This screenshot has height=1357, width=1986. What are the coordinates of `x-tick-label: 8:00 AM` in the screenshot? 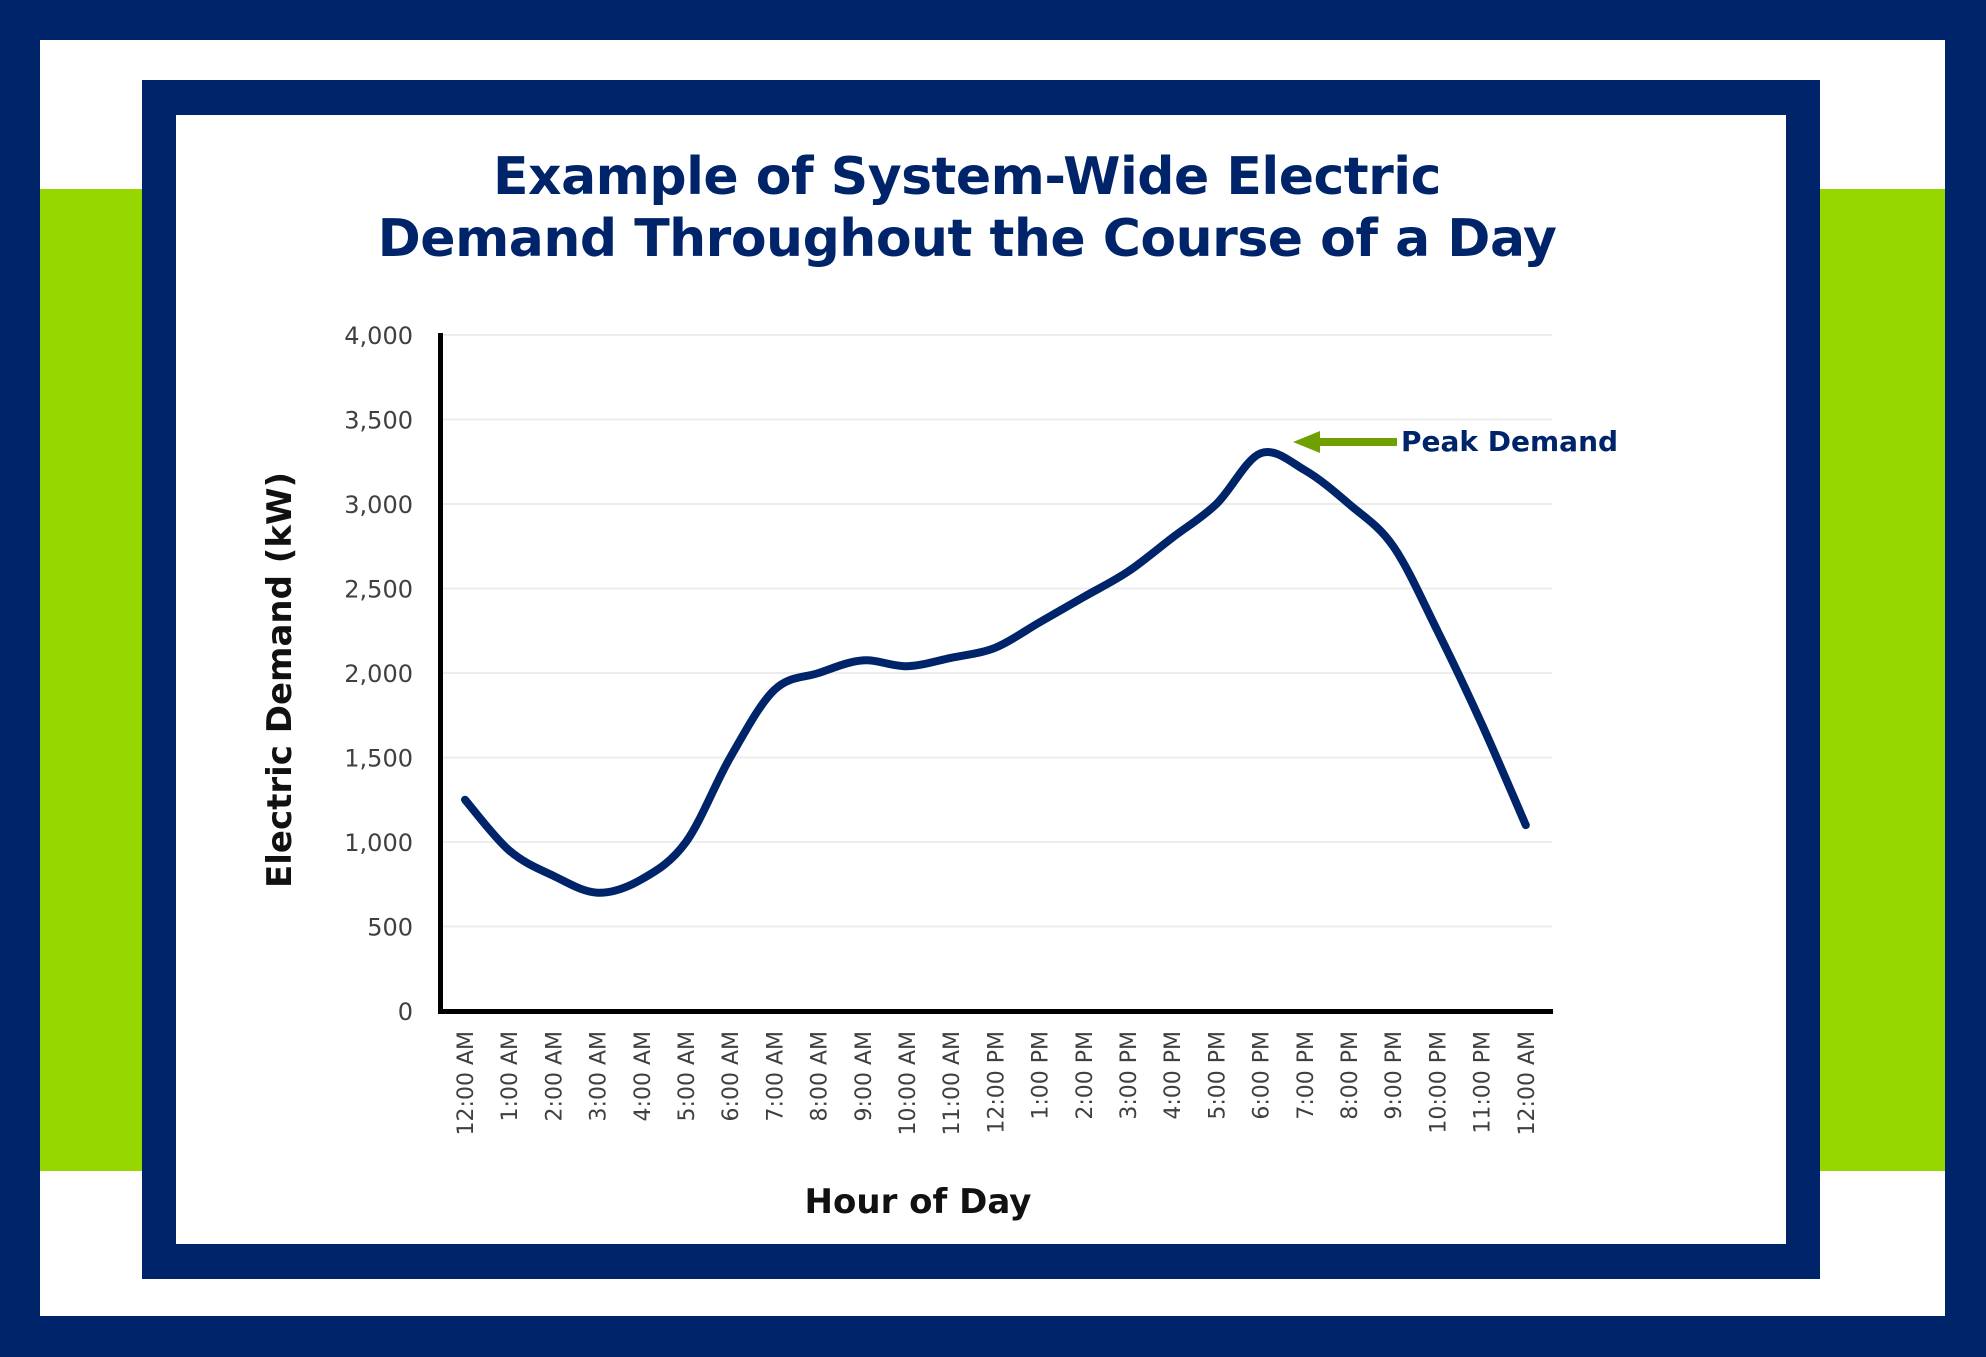 It's located at (820, 1076).